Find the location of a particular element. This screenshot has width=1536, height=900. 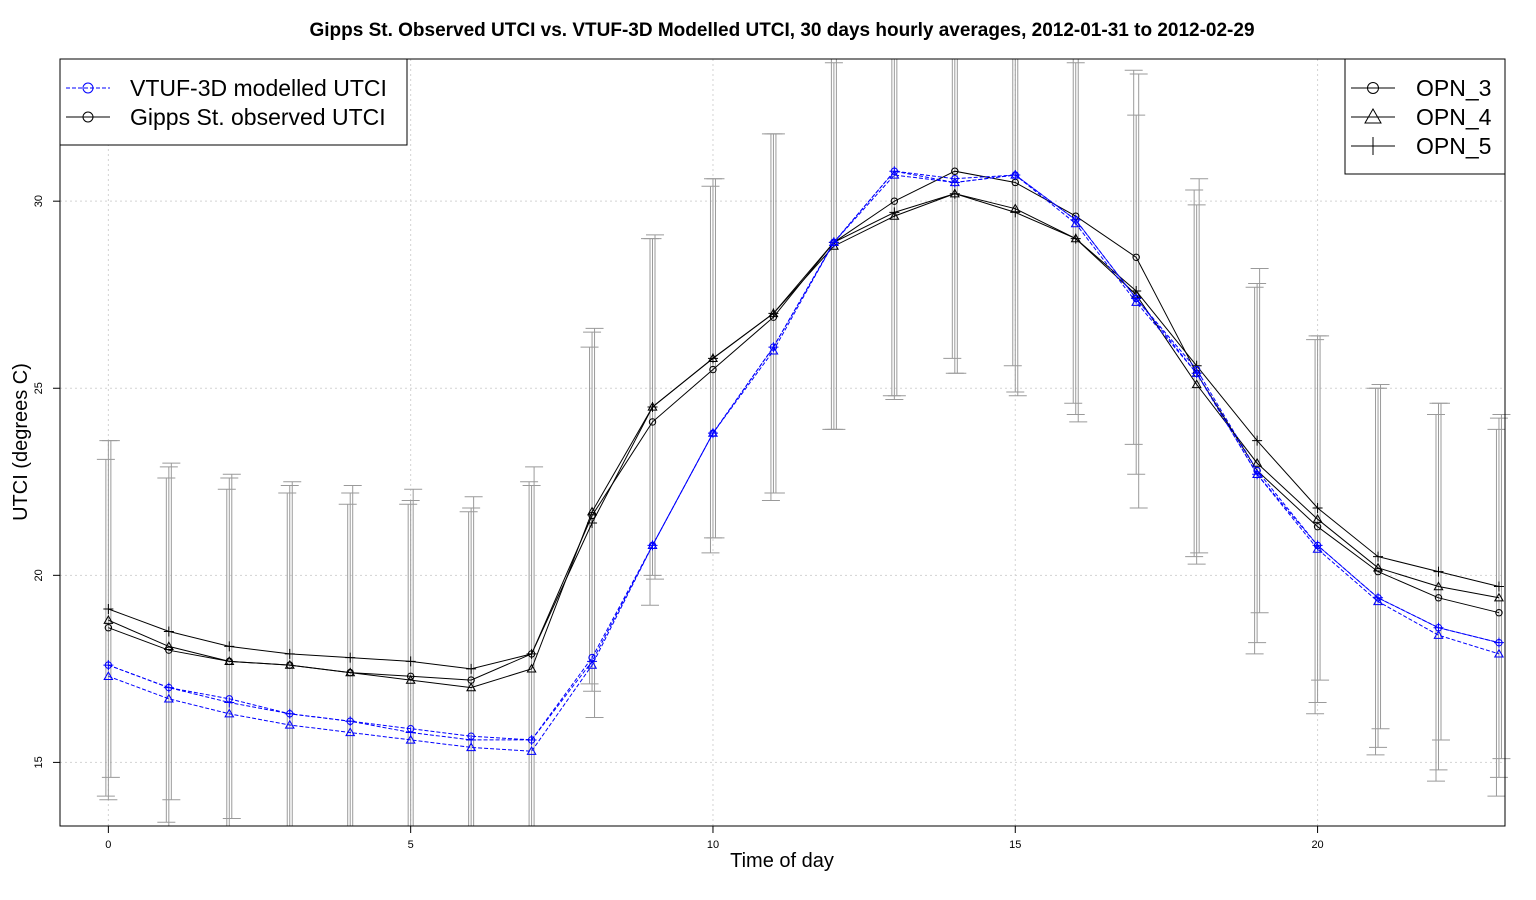

y-tick-label-15: 15 is located at coordinates (39, 762).